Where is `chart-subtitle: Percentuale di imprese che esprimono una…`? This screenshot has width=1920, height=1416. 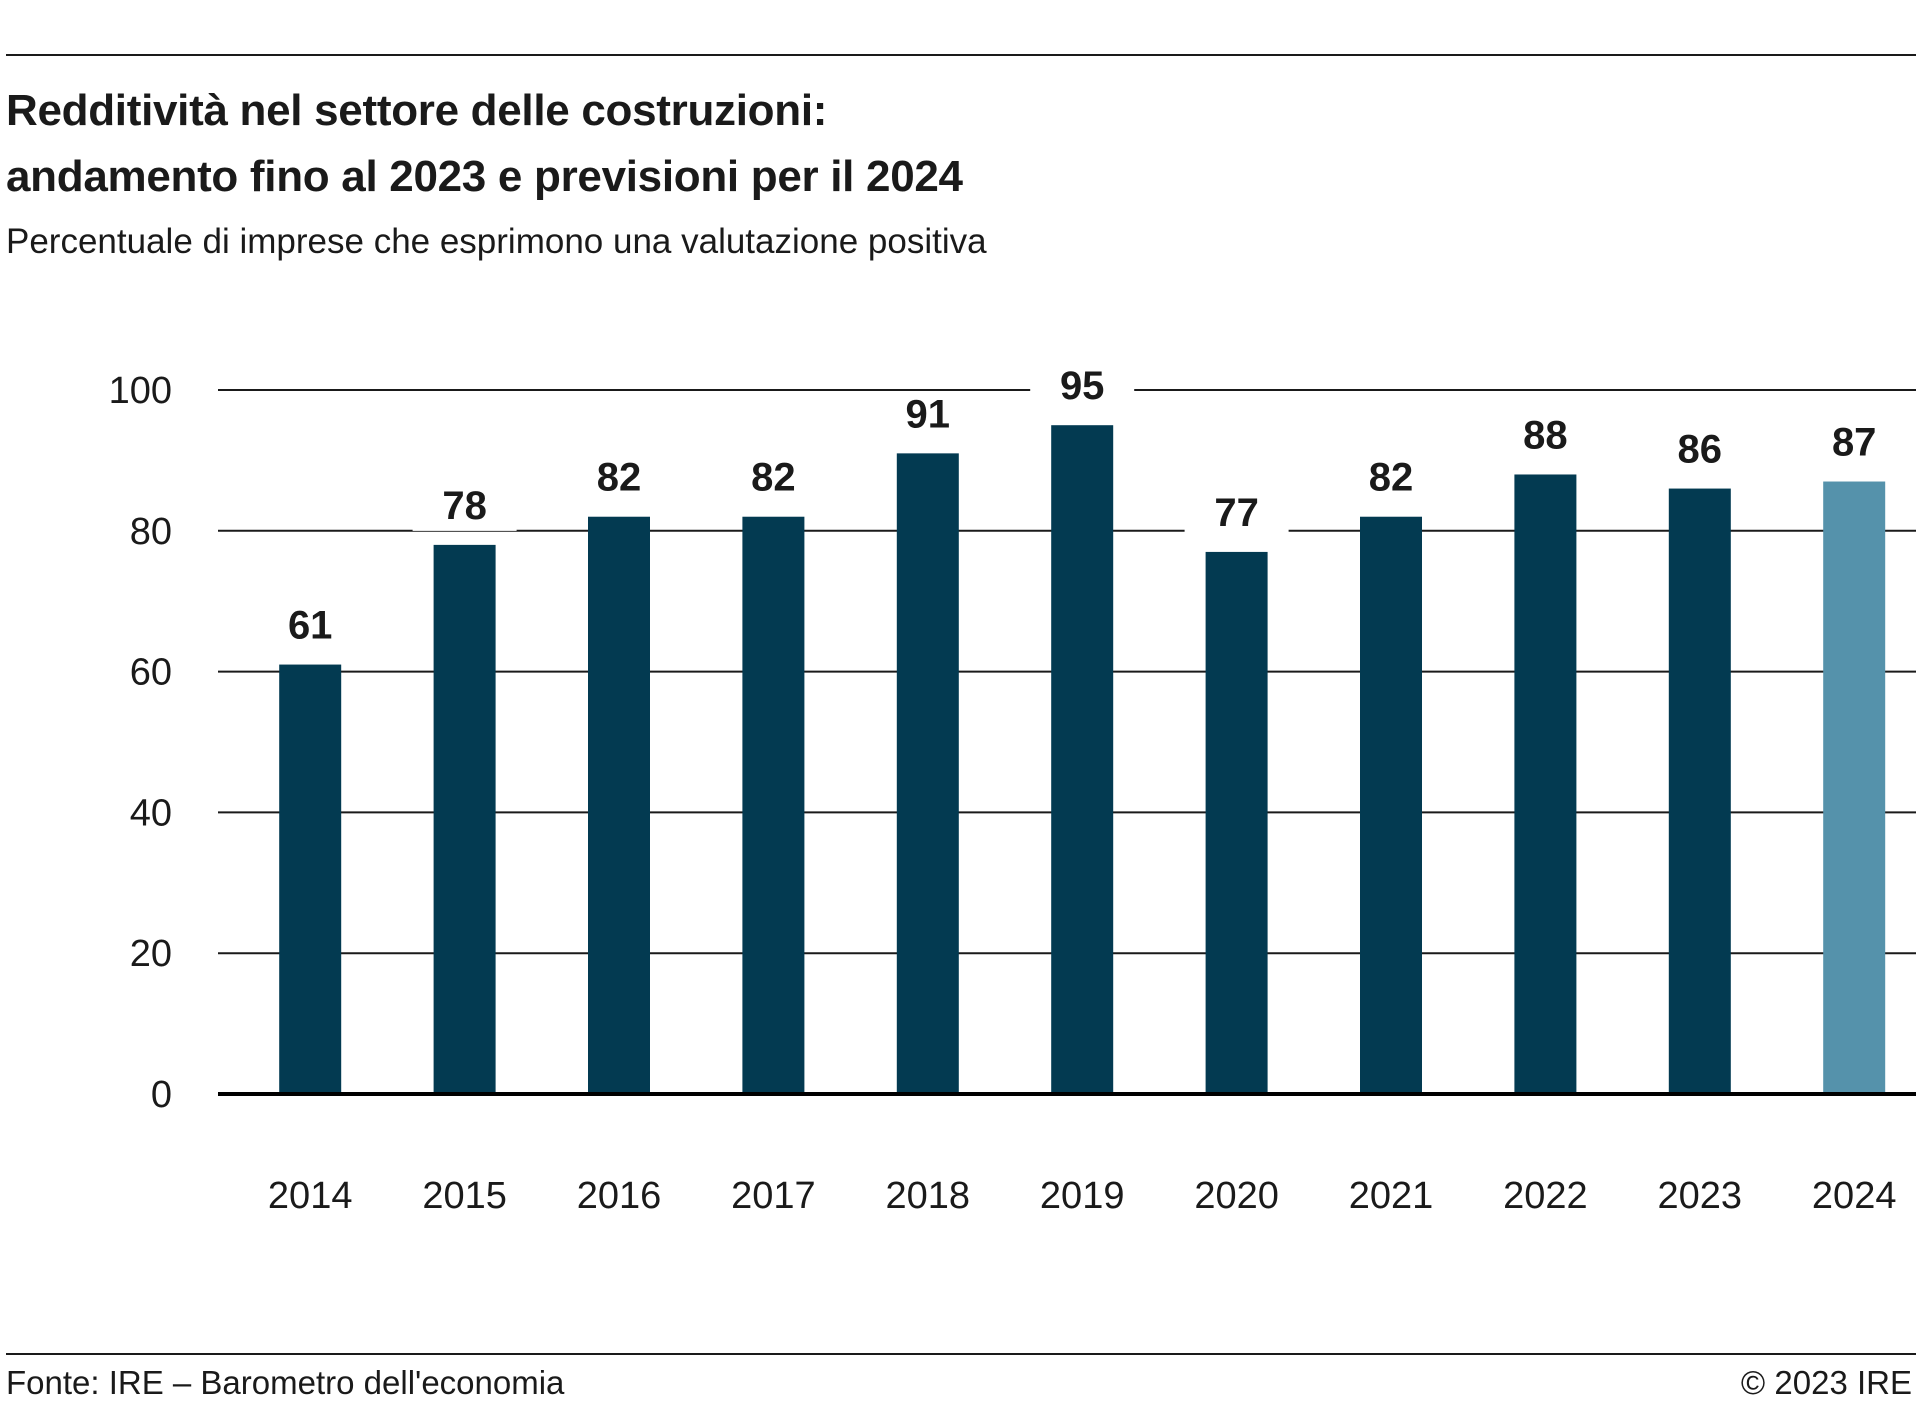 chart-subtitle: Percentuale di imprese che esprimono una… is located at coordinates (496, 241).